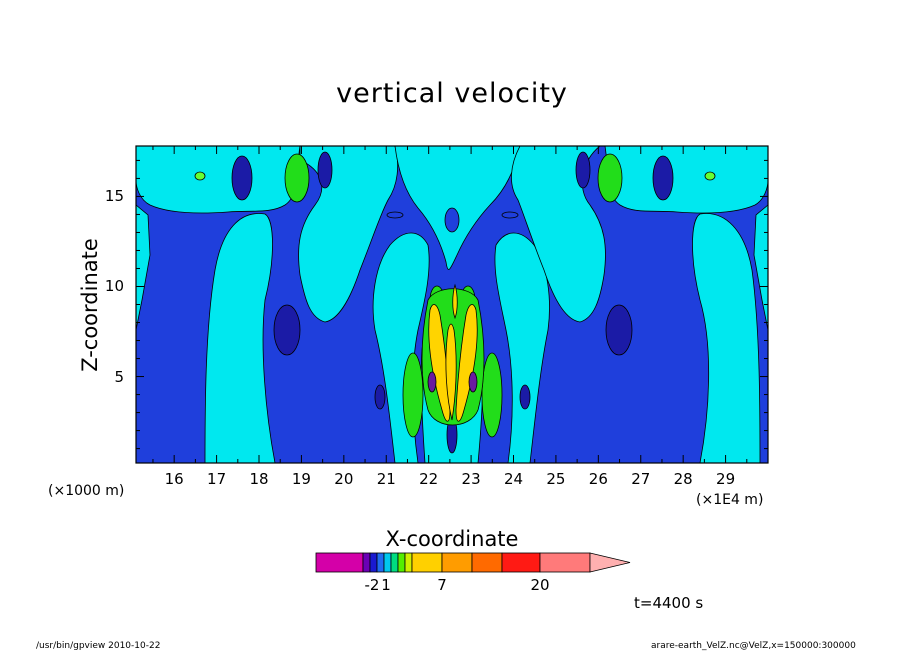 The width and height of the screenshot is (904, 654). I want to click on x-tick-label-17: 17, so click(217, 479).